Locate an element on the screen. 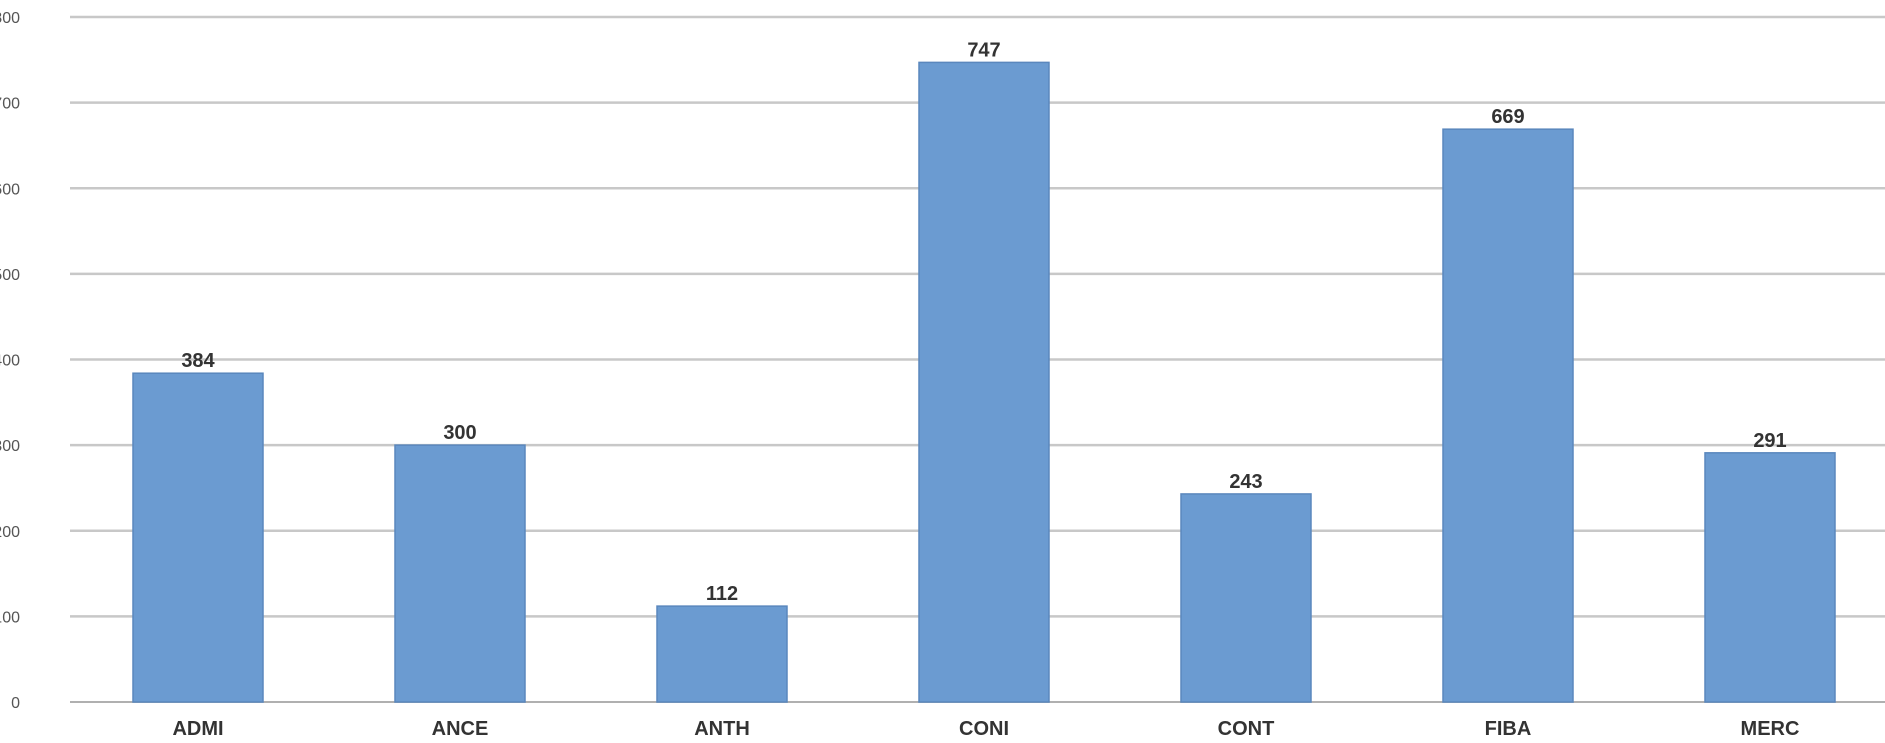  y-tick-label: 600 is located at coordinates (10, 189).